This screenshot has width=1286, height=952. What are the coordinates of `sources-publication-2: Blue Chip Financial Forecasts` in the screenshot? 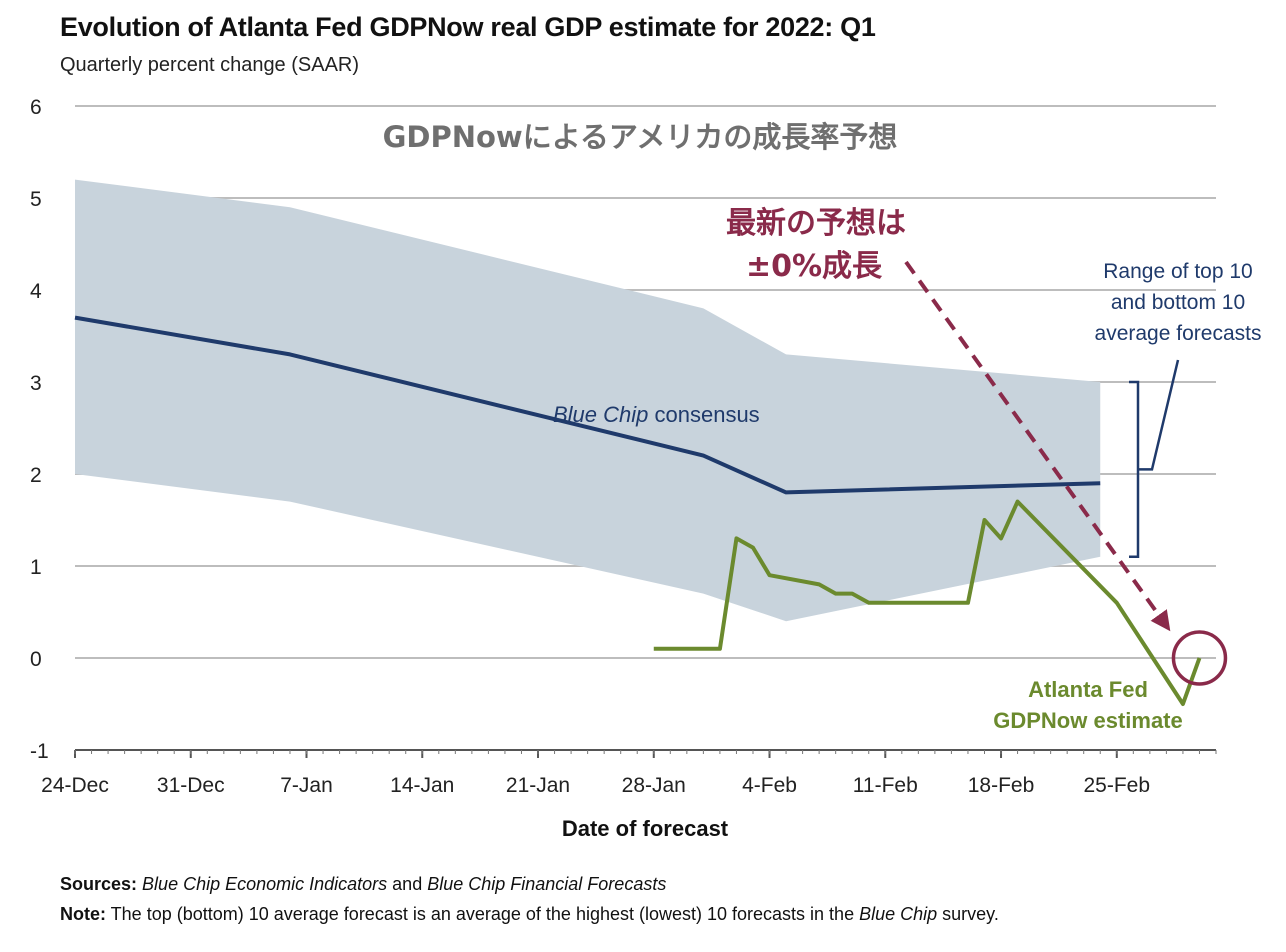 It's located at (547, 884).